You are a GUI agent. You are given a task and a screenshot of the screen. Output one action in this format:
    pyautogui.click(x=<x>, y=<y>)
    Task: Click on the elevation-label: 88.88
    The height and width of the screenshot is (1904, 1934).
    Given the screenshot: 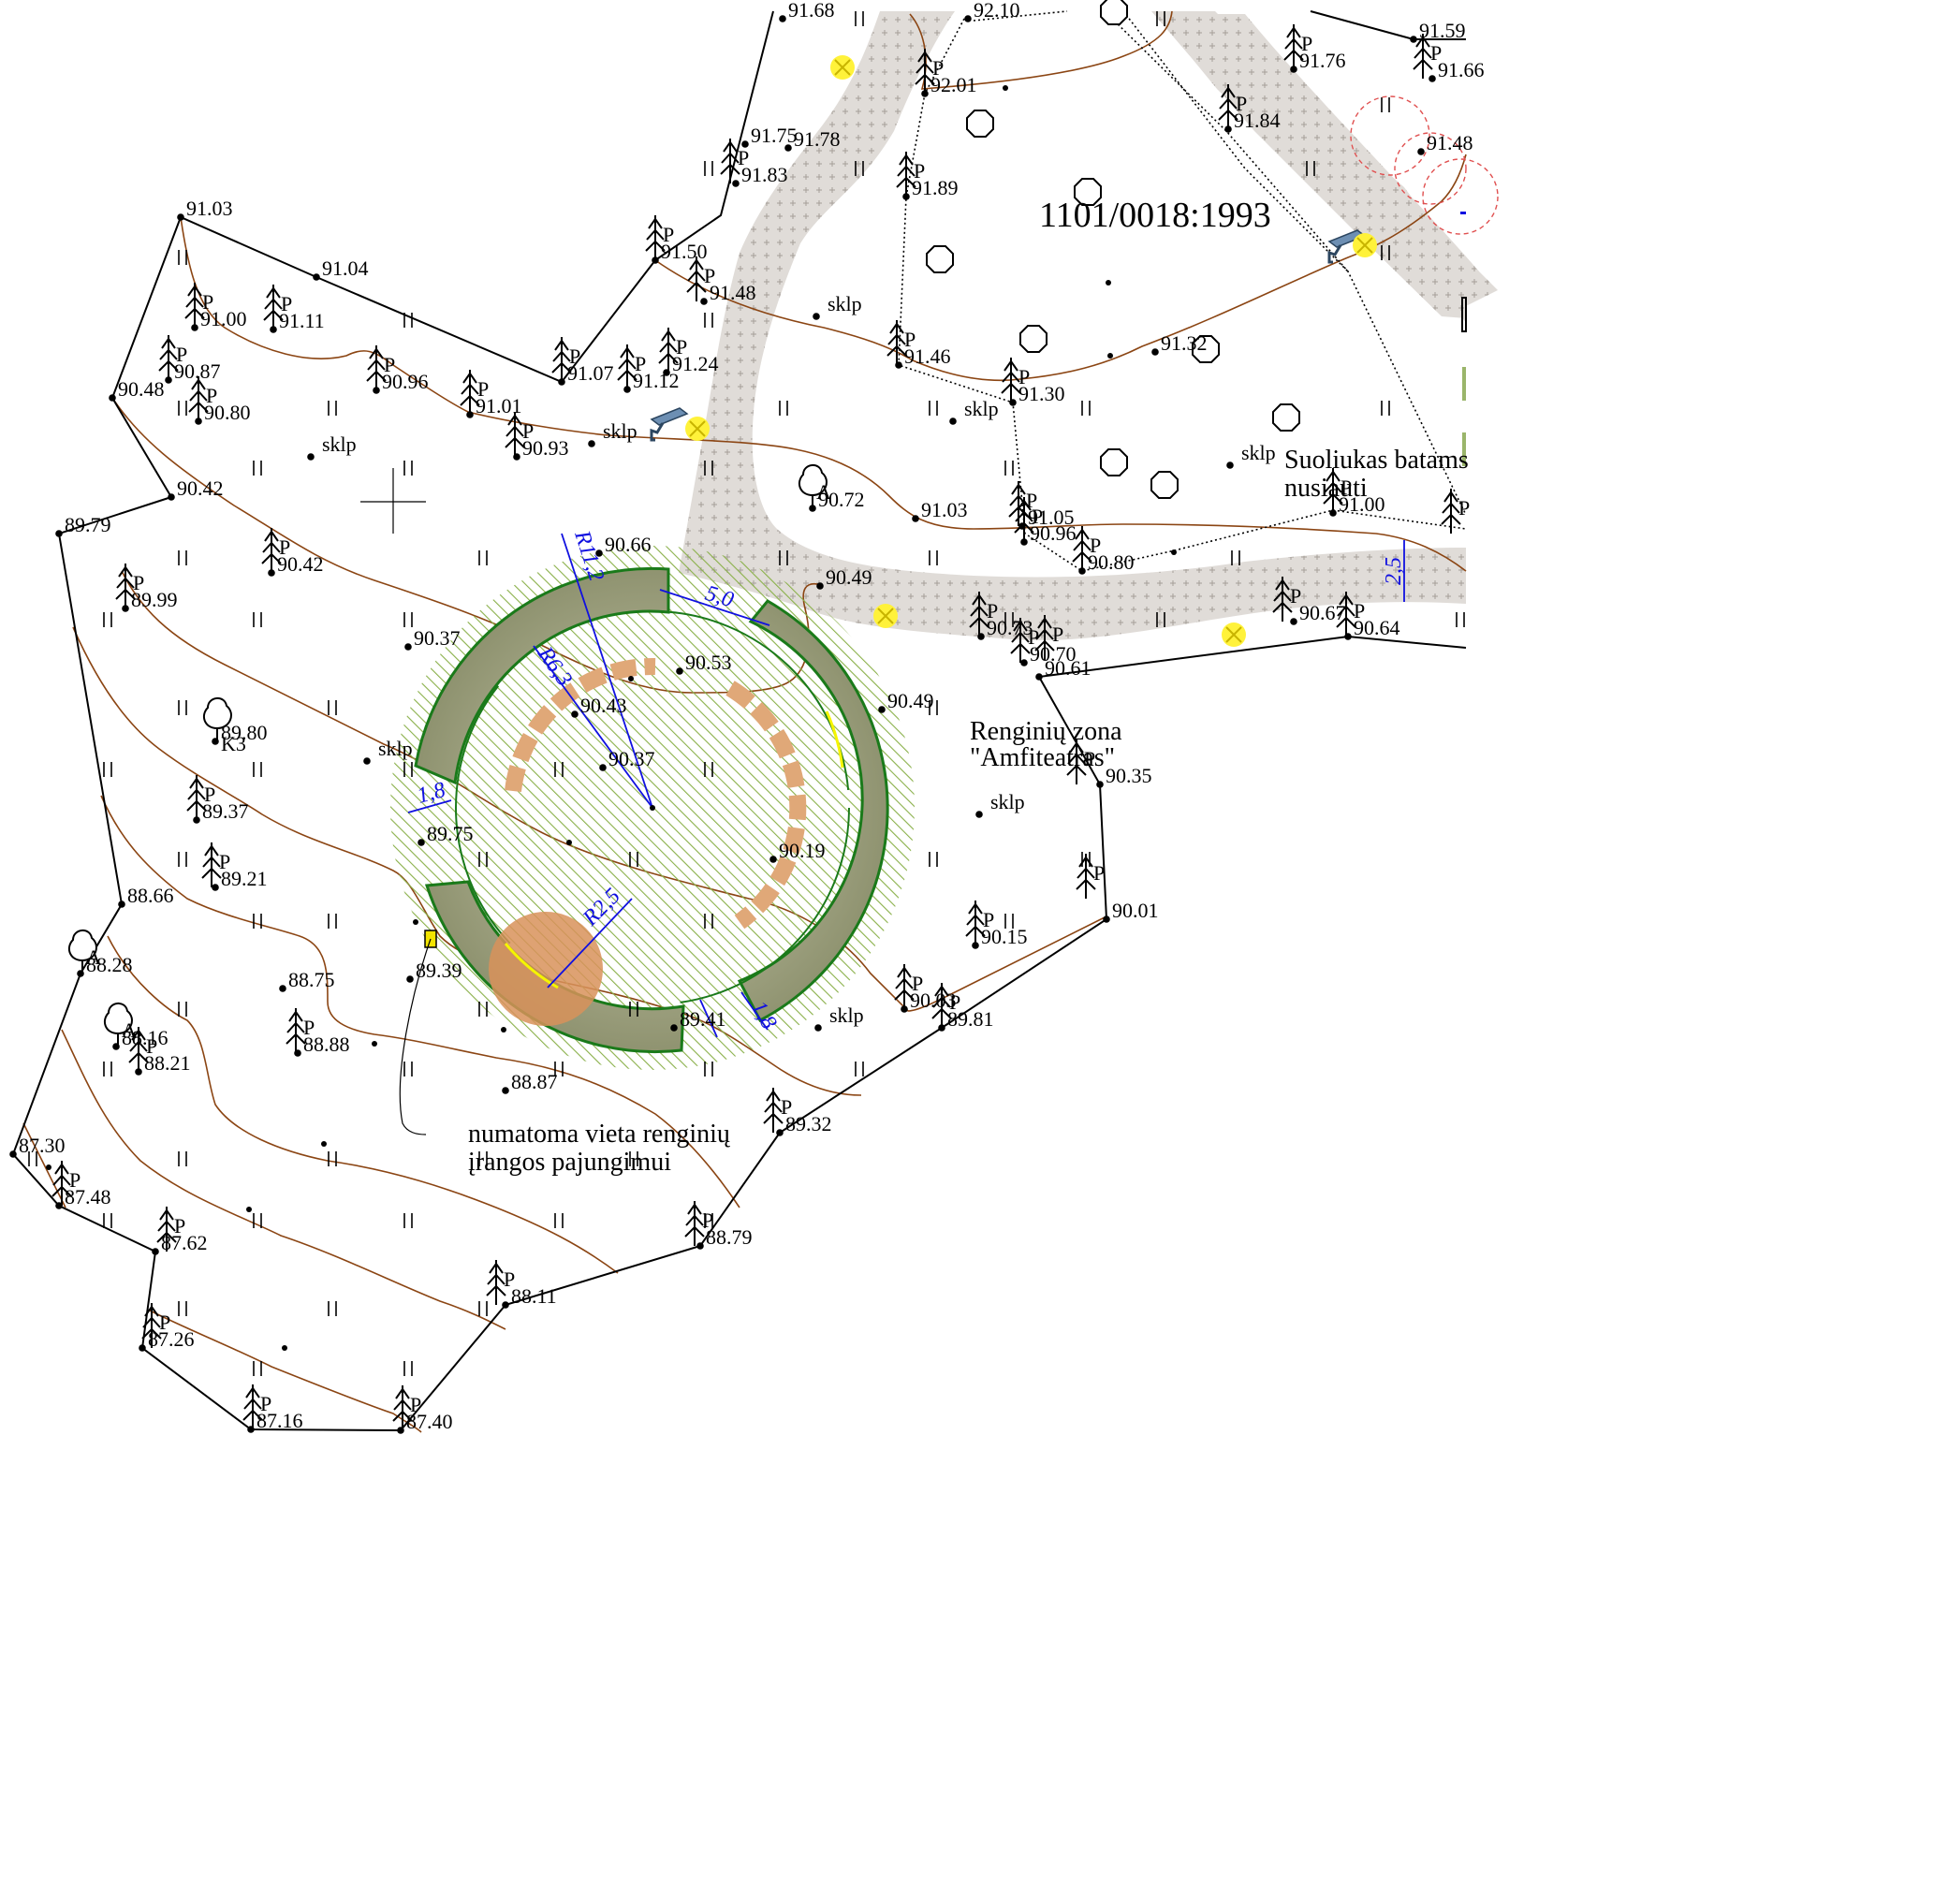 What is the action you would take?
    pyautogui.click(x=327, y=1044)
    